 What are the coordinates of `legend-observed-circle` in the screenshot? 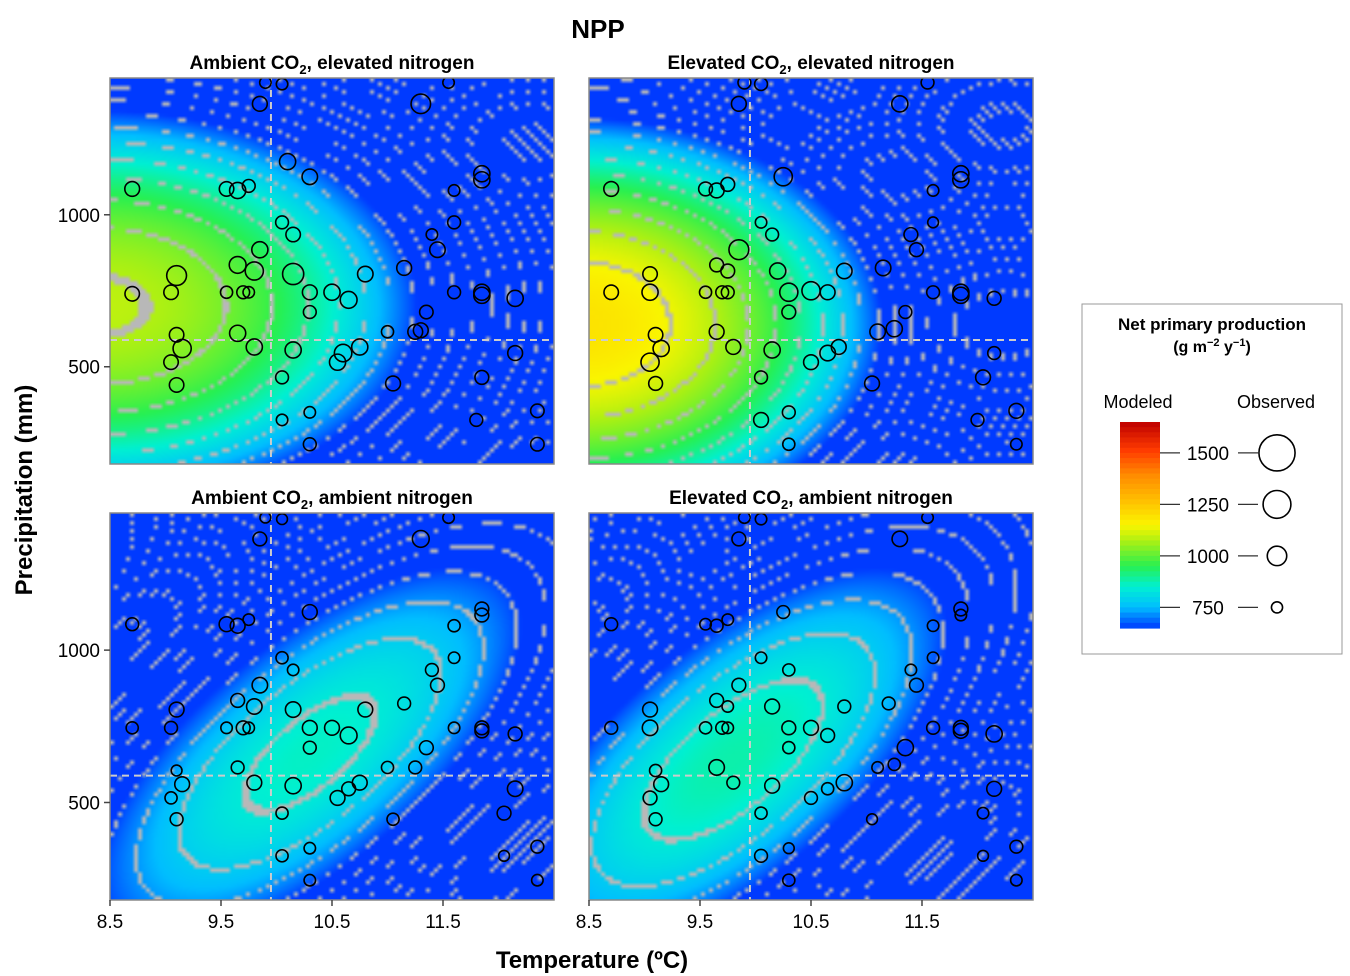 It's located at (1277, 556).